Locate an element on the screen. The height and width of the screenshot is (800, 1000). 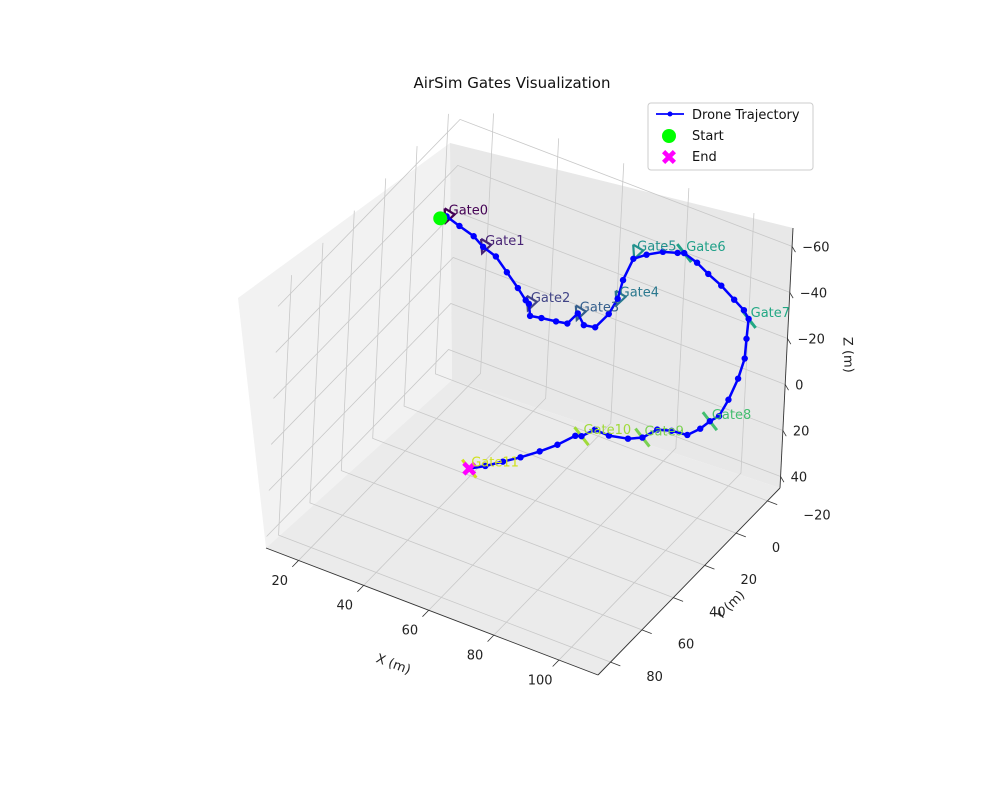
y-tick-label: 0 is located at coordinates (776, 548).